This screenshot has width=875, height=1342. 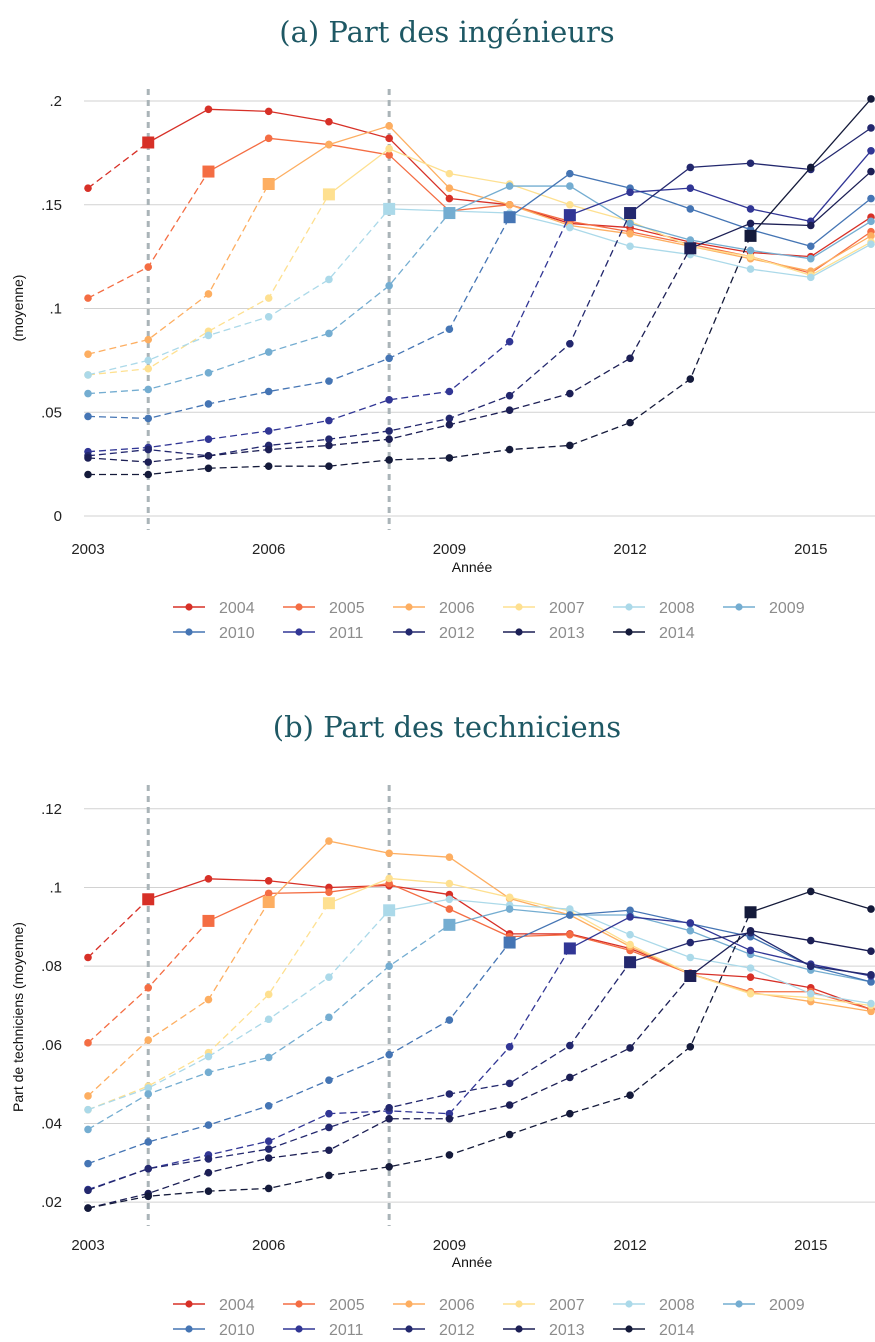 What do you see at coordinates (214, 1330) in the screenshot?
I see `legend-item-2010: 2010` at bounding box center [214, 1330].